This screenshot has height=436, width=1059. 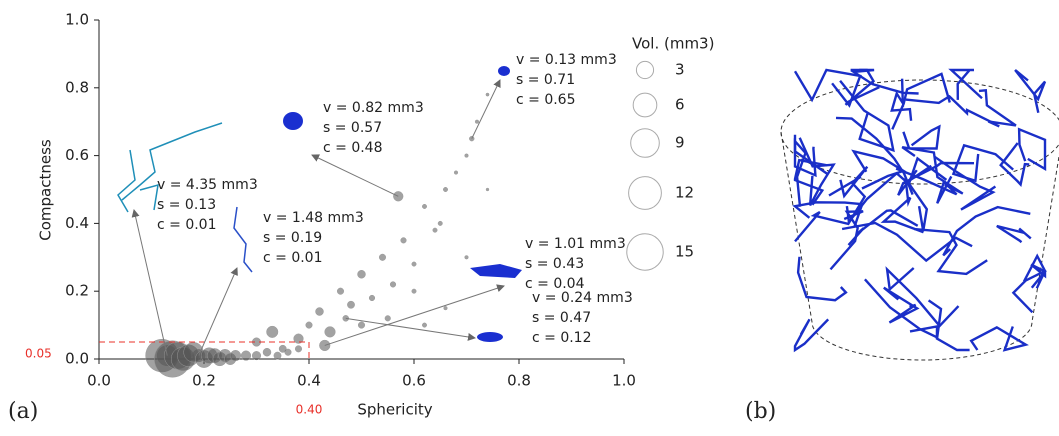 What do you see at coordinates (554, 264) in the screenshot?
I see `annotation: s = 0.43` at bounding box center [554, 264].